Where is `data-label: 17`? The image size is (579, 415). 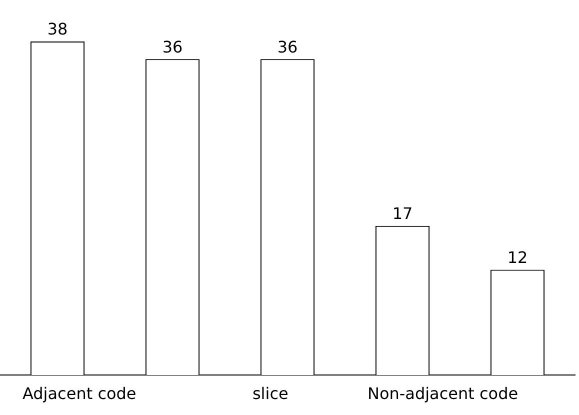 data-label: 17 is located at coordinates (402, 213).